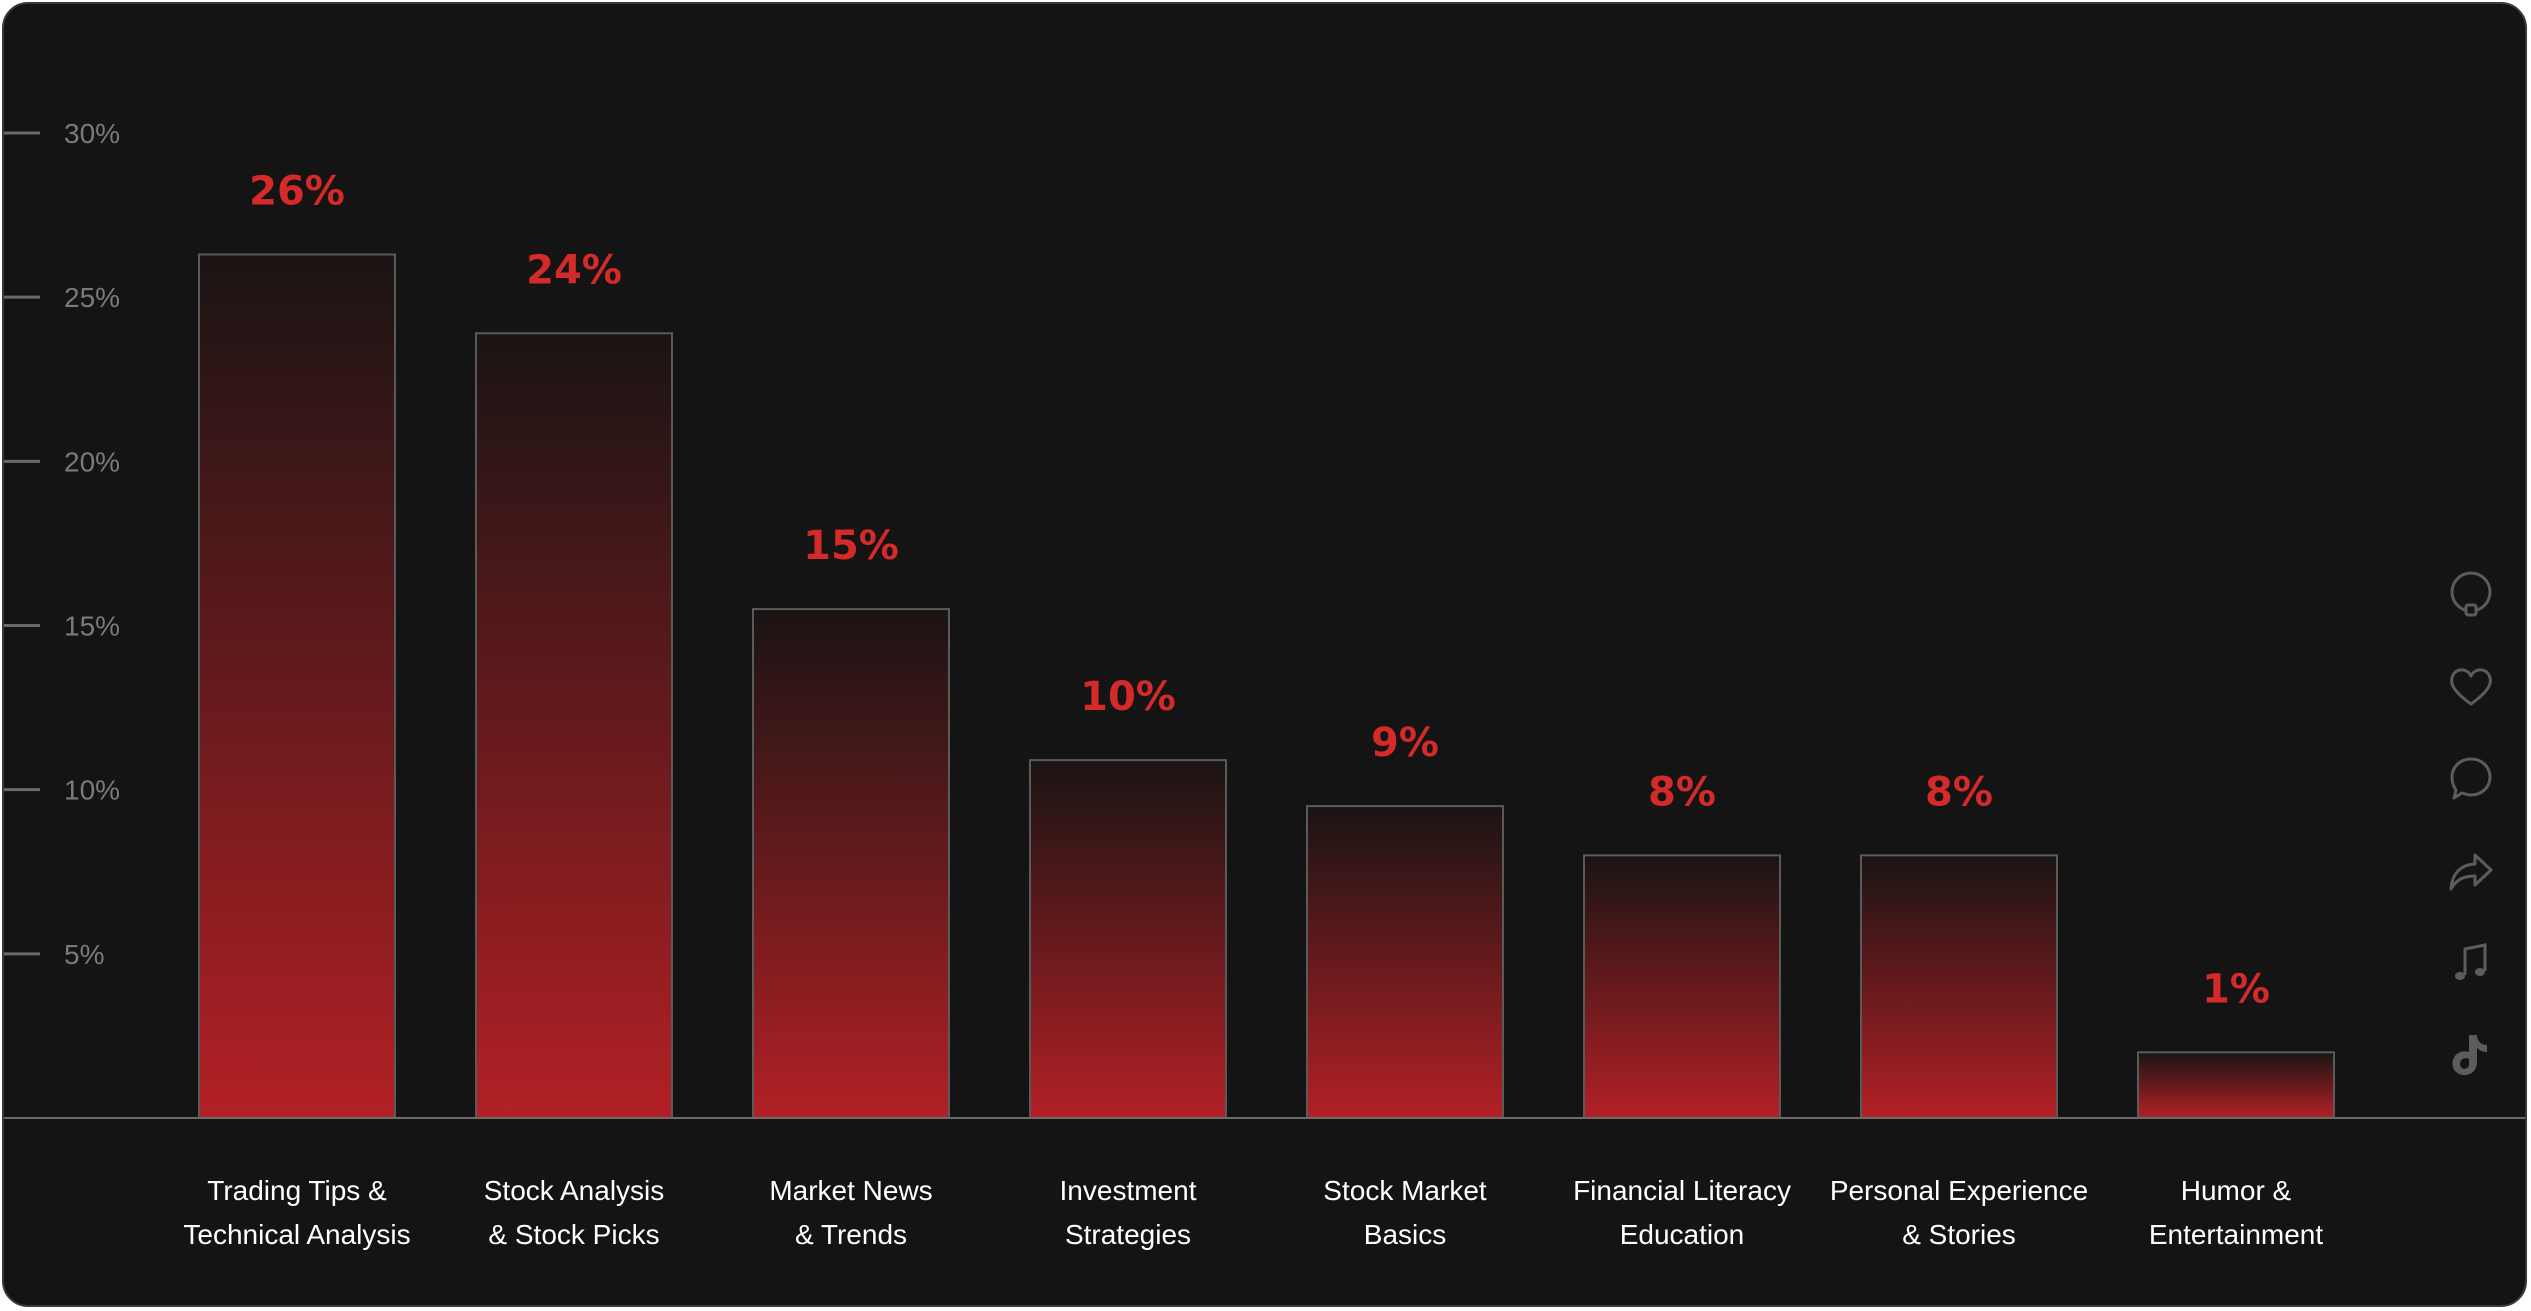 The width and height of the screenshot is (2531, 1311). Describe the element at coordinates (2236, 1234) in the screenshot. I see `x-tick-label: Entertainment` at that location.